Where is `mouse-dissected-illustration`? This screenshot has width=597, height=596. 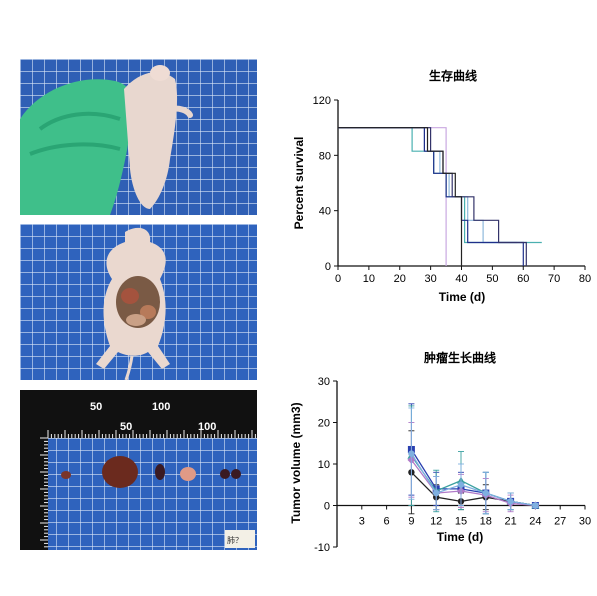
mouse-dissected-illustration is located at coordinates (138, 302).